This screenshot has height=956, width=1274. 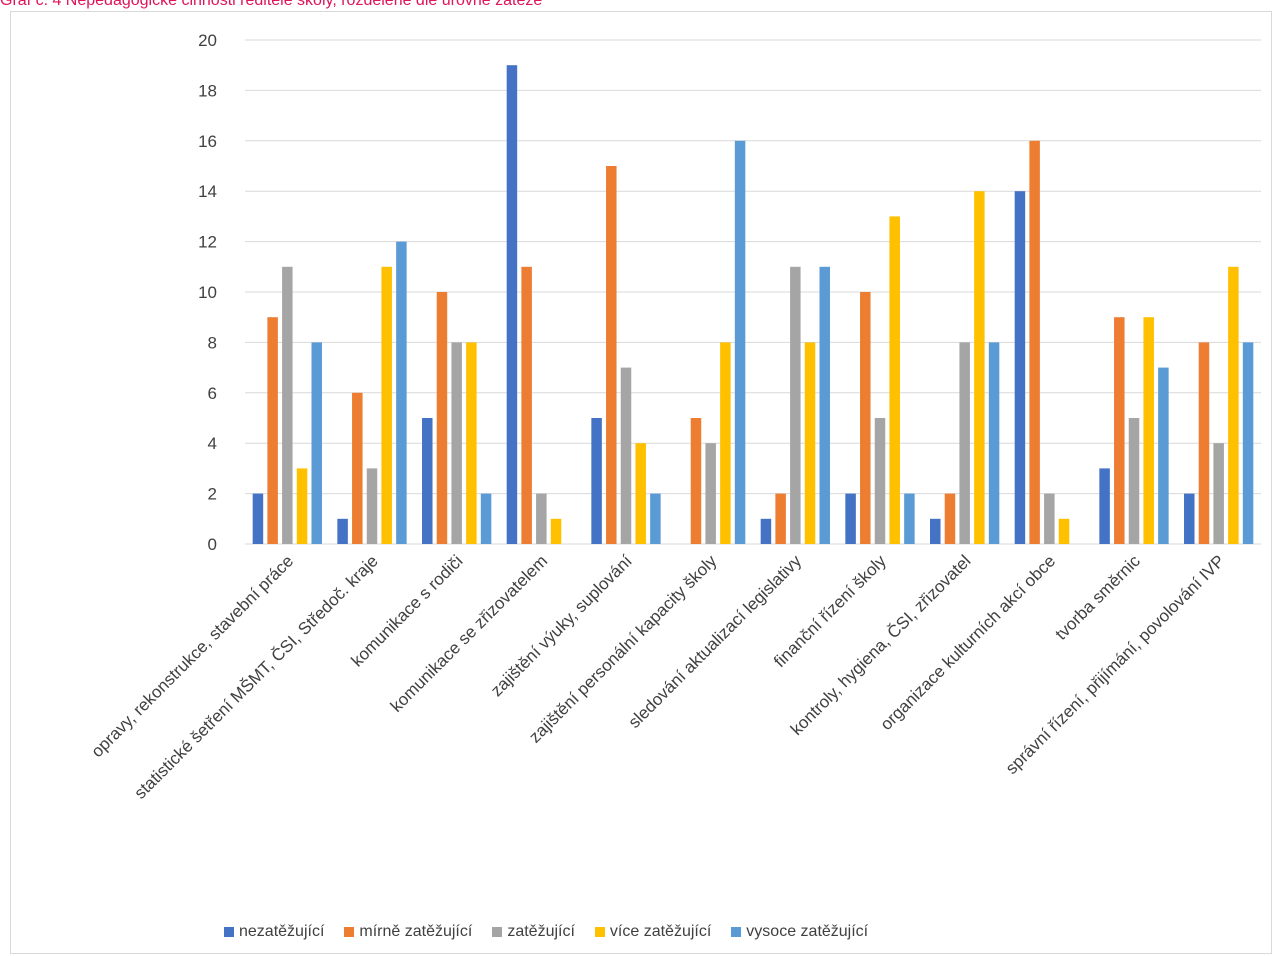 I want to click on y-tick-label: 0, so click(x=212, y=544).